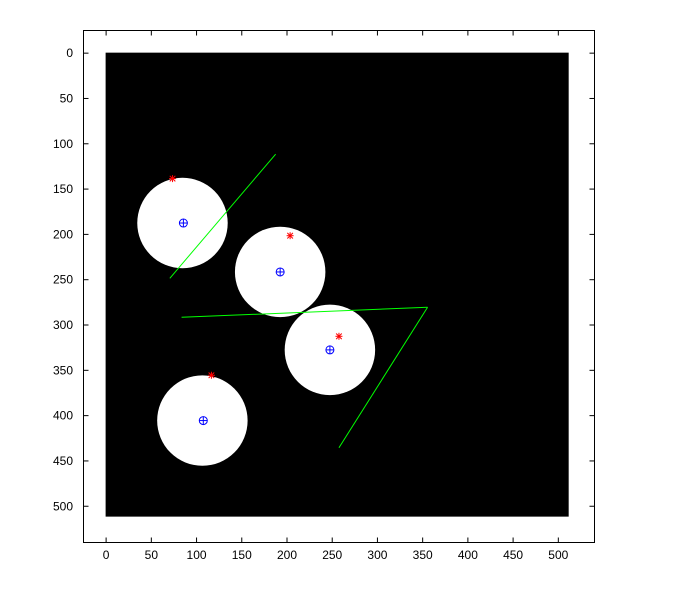  I want to click on y-tick-label: 0, so click(69, 53).